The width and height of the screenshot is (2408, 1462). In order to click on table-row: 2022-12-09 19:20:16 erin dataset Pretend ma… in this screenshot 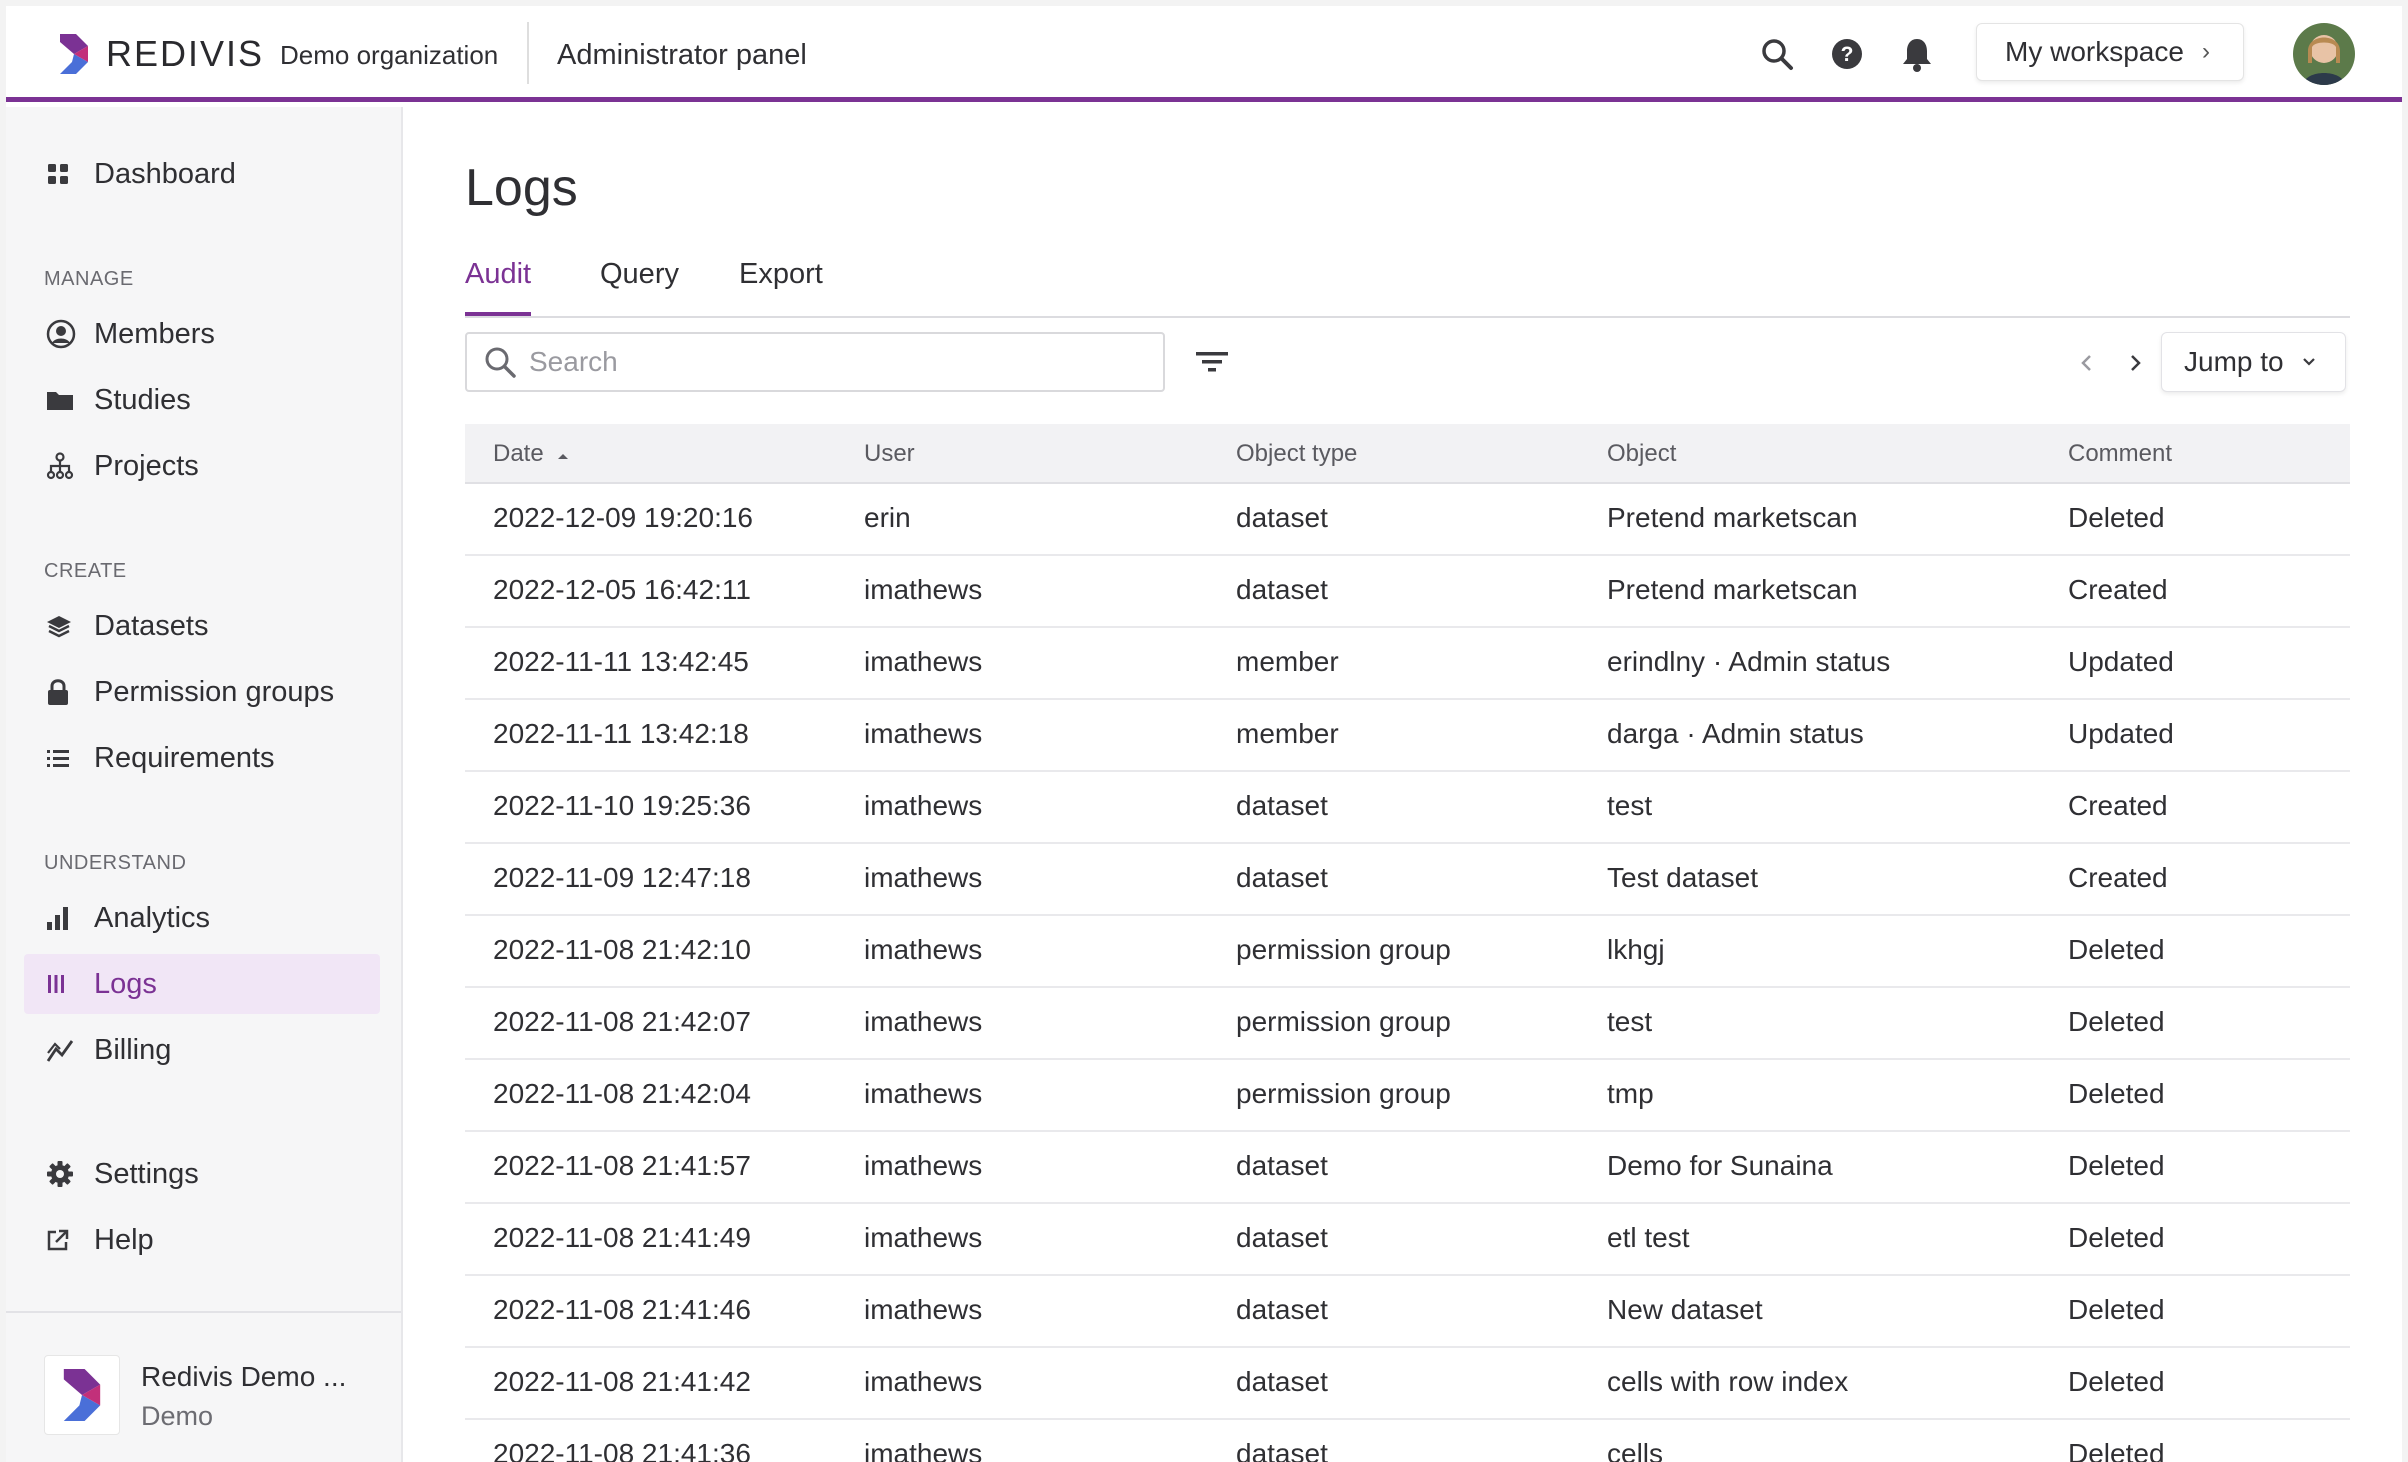, I will do `click(1407, 520)`.